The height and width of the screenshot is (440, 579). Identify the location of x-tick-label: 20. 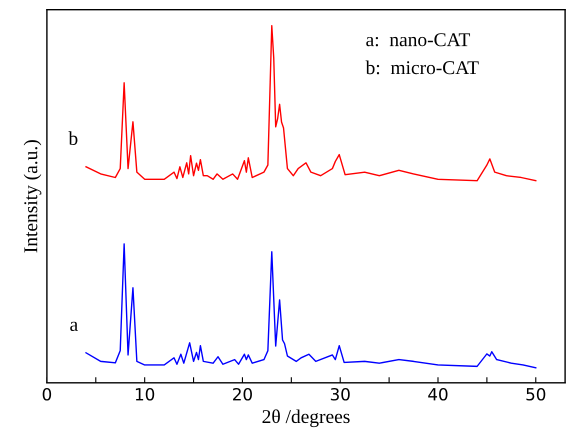
(242, 394).